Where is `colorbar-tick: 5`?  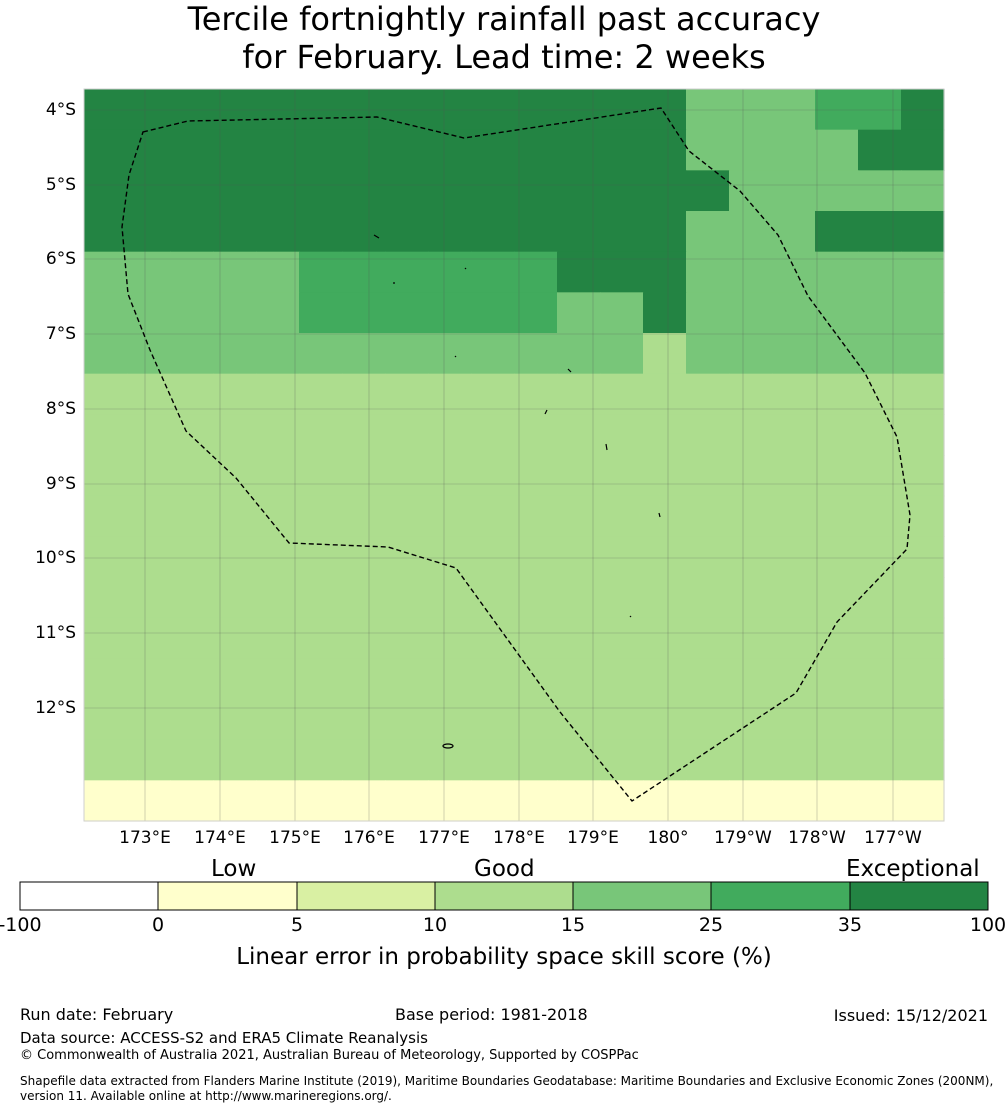 colorbar-tick: 5 is located at coordinates (297, 925).